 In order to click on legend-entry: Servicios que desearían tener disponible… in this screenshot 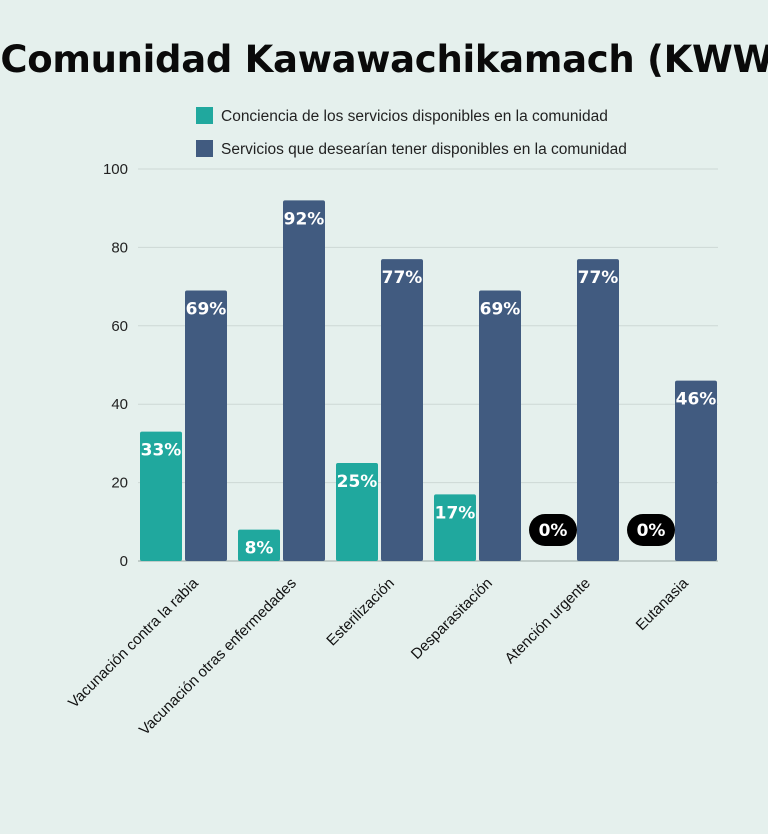, I will do `click(424, 149)`.